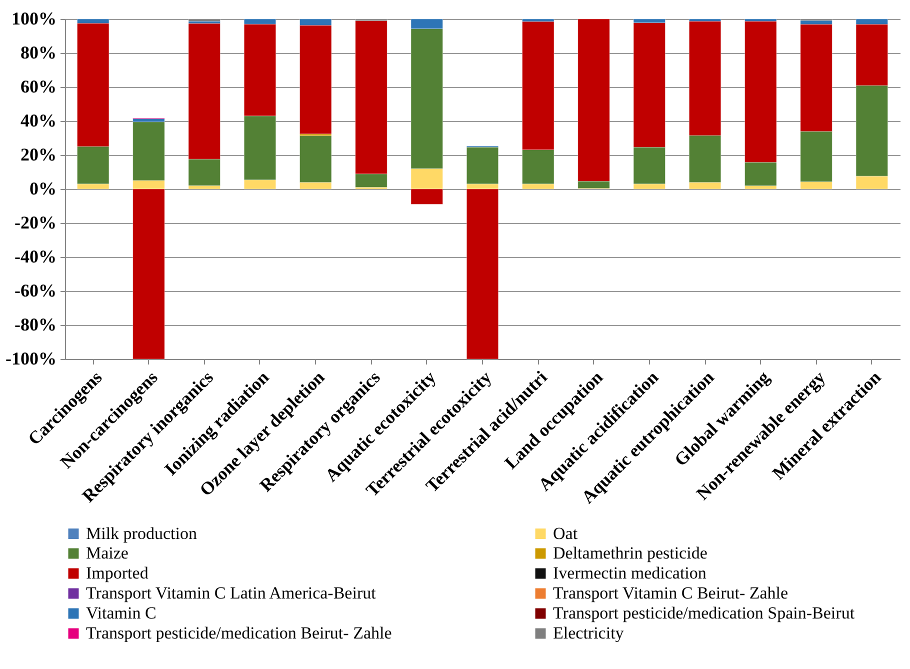  I want to click on y-tick-label: 60%, so click(38, 86).